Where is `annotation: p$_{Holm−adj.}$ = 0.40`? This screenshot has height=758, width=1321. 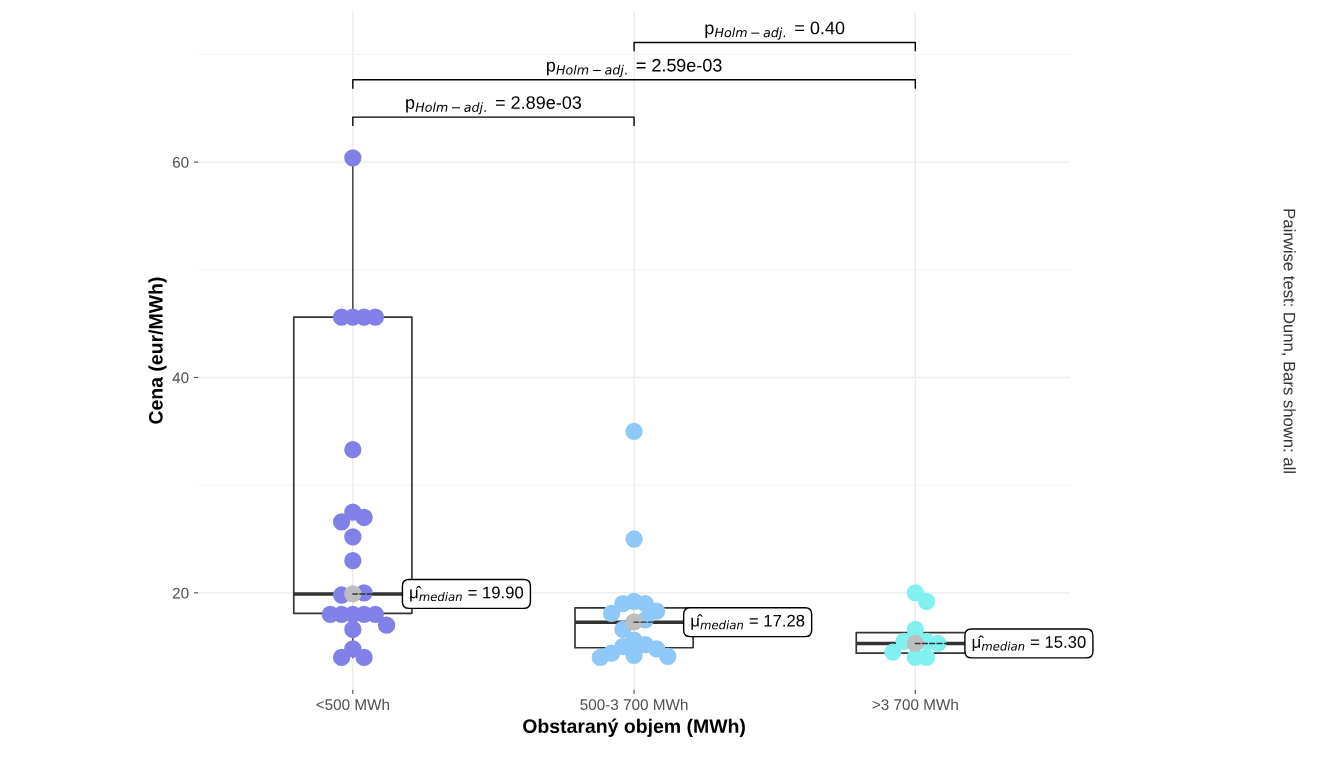 annotation: p$_{Holm−adj.}$ = 0.40 is located at coordinates (775, 30).